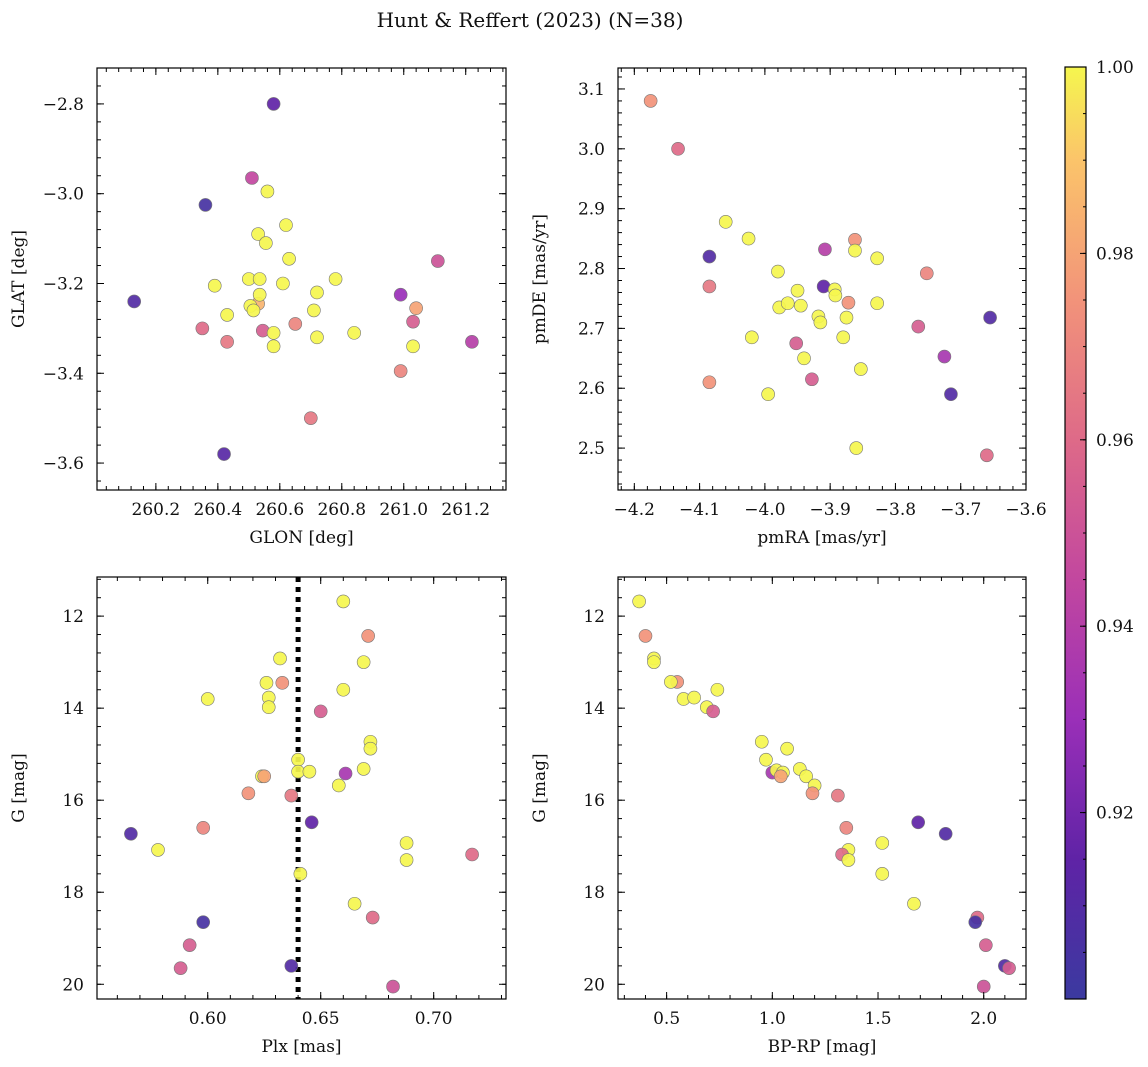  Describe the element at coordinates (19, 787) in the screenshot. I see `y-axis-label: G [mag]` at that location.